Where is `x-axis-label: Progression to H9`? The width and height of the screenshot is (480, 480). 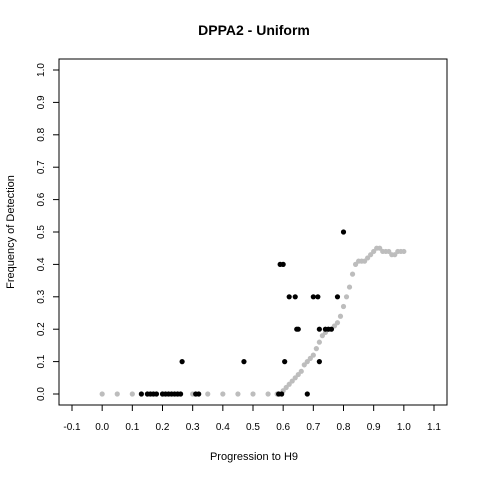
x-axis-label: Progression to H9 is located at coordinates (254, 457).